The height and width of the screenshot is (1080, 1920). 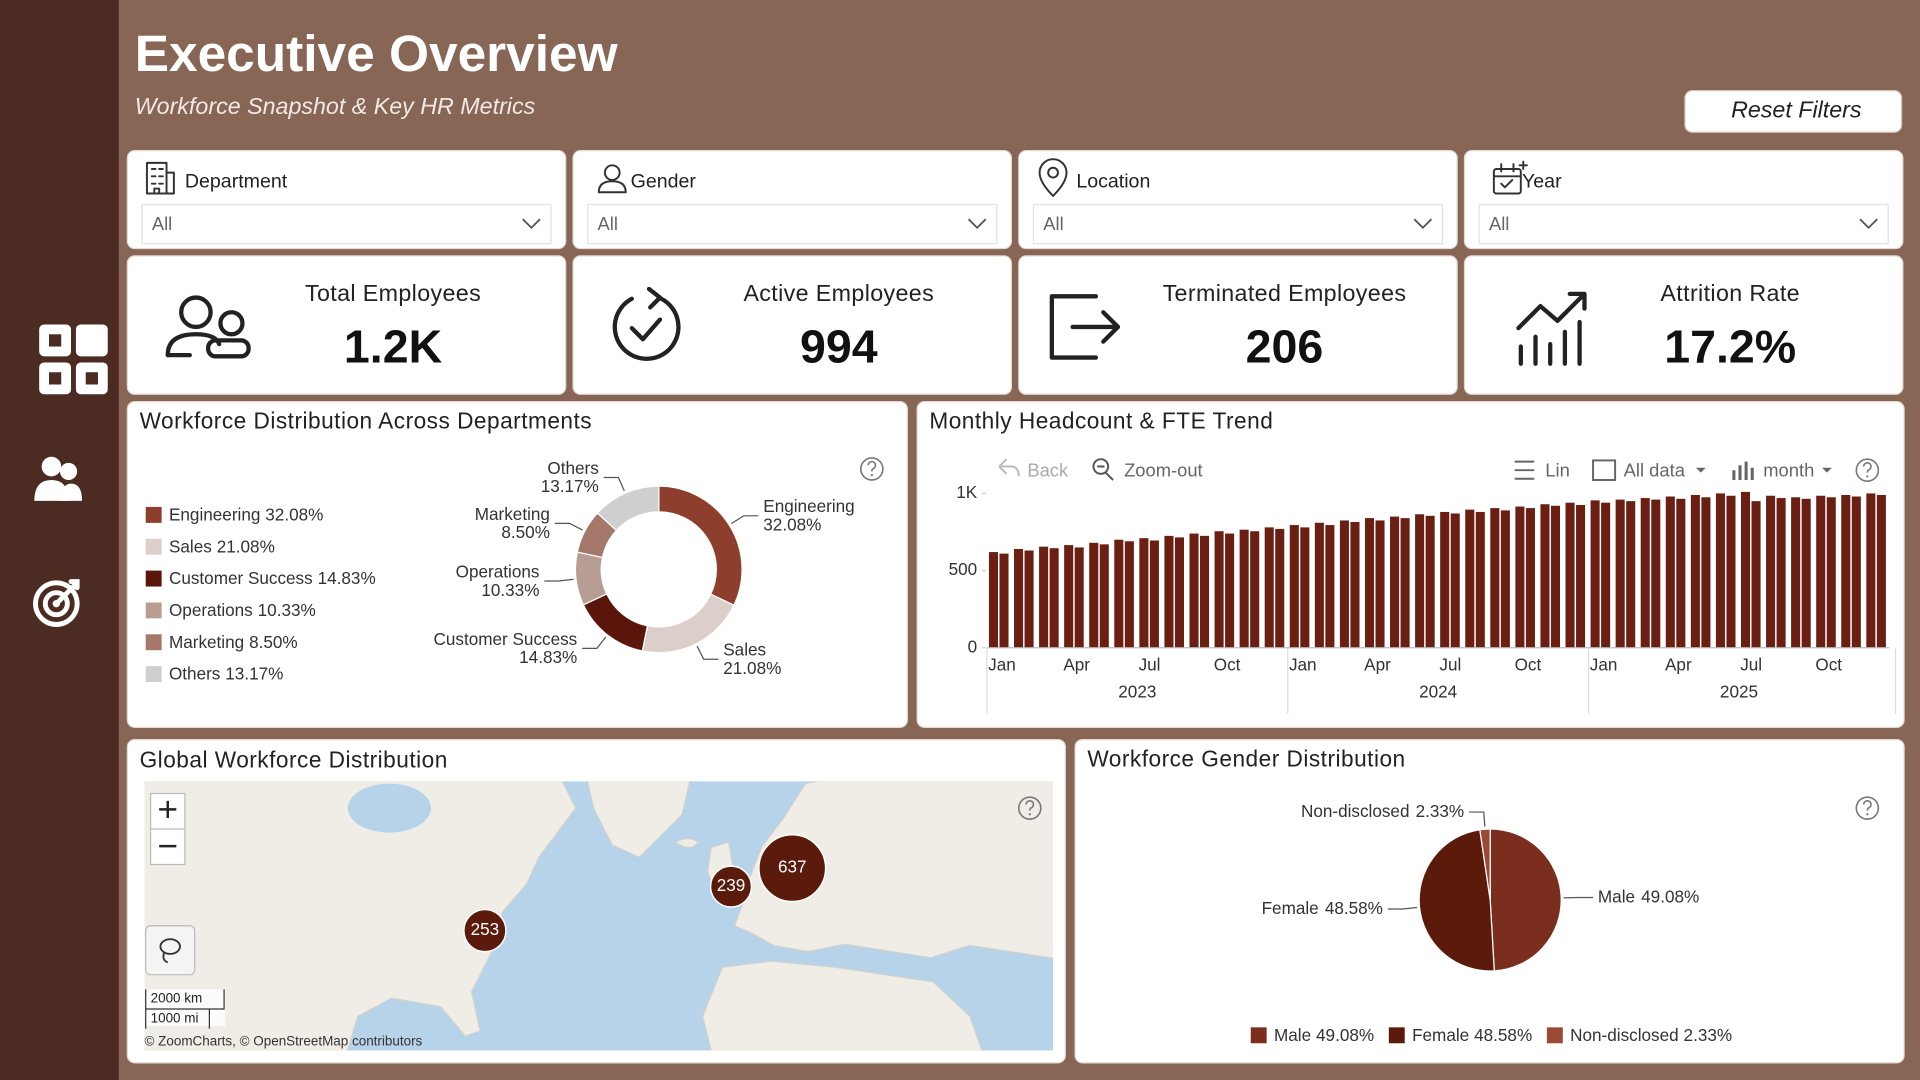 What do you see at coordinates (1557, 469) in the screenshot?
I see `scale-label: Lin` at bounding box center [1557, 469].